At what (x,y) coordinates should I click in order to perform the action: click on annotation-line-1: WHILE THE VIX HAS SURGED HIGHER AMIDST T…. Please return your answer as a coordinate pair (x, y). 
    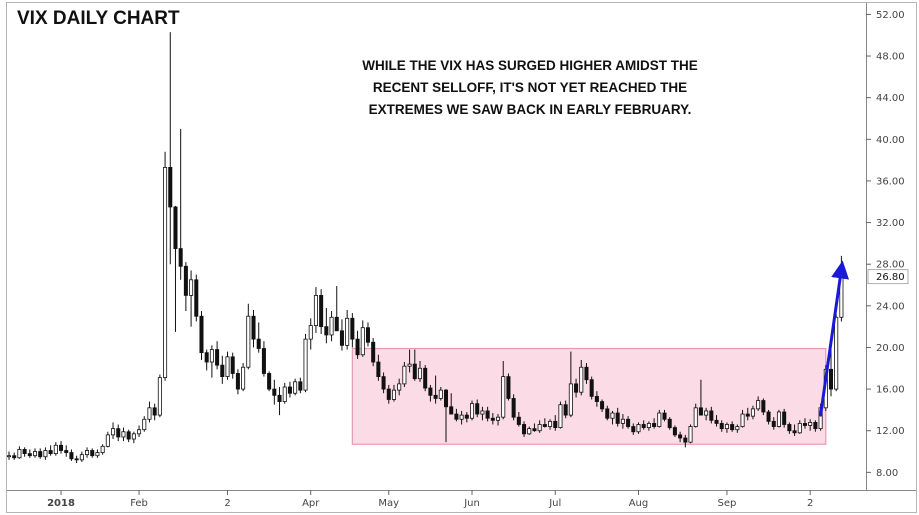
    Looking at the image, I should click on (530, 65).